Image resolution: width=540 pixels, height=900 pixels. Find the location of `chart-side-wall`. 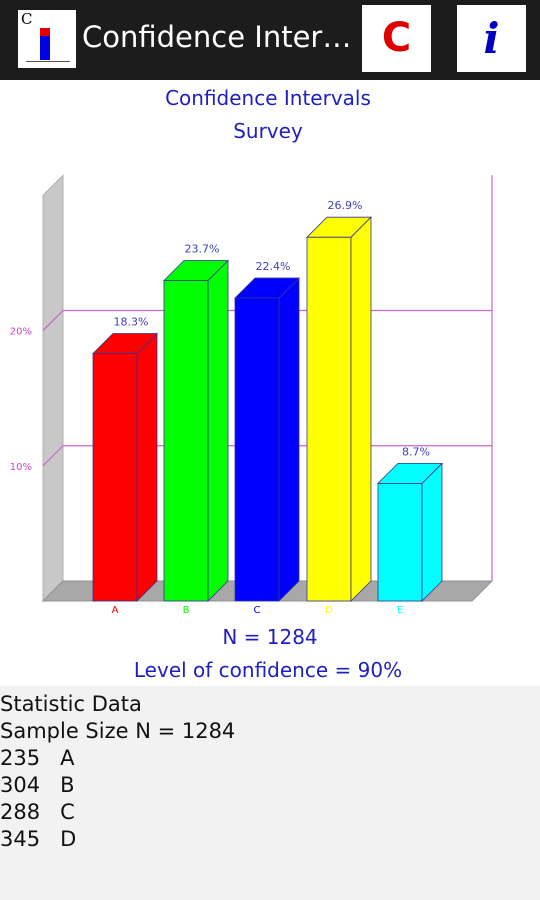

chart-side-wall is located at coordinates (53, 388).